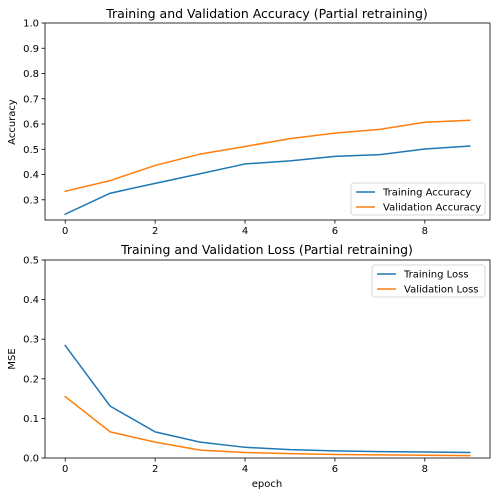  Describe the element at coordinates (31, 49) in the screenshot. I see `accuracy-chart-ytick-label: 0.9` at that location.